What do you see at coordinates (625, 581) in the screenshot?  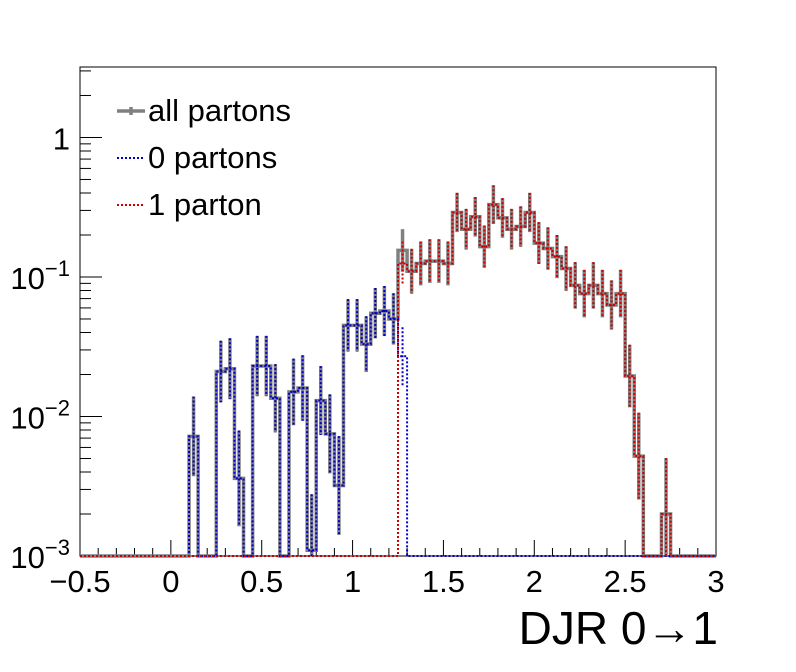 I see `x-tick-label: 2.5` at bounding box center [625, 581].